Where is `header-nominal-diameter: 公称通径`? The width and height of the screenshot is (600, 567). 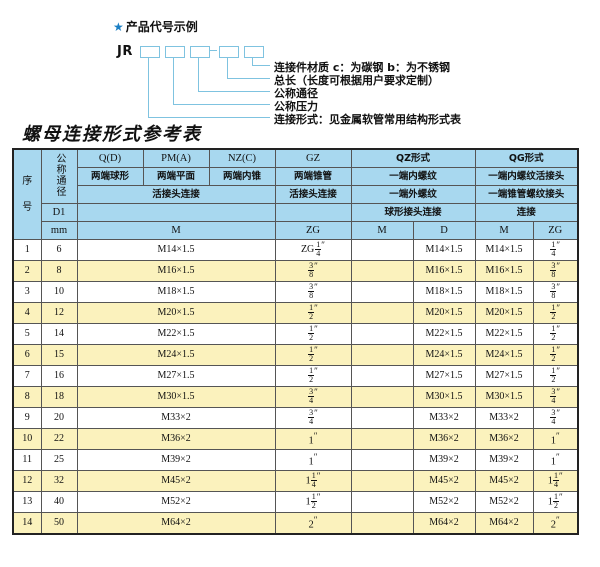
header-nominal-diameter: 公称通径 is located at coordinates (59, 176).